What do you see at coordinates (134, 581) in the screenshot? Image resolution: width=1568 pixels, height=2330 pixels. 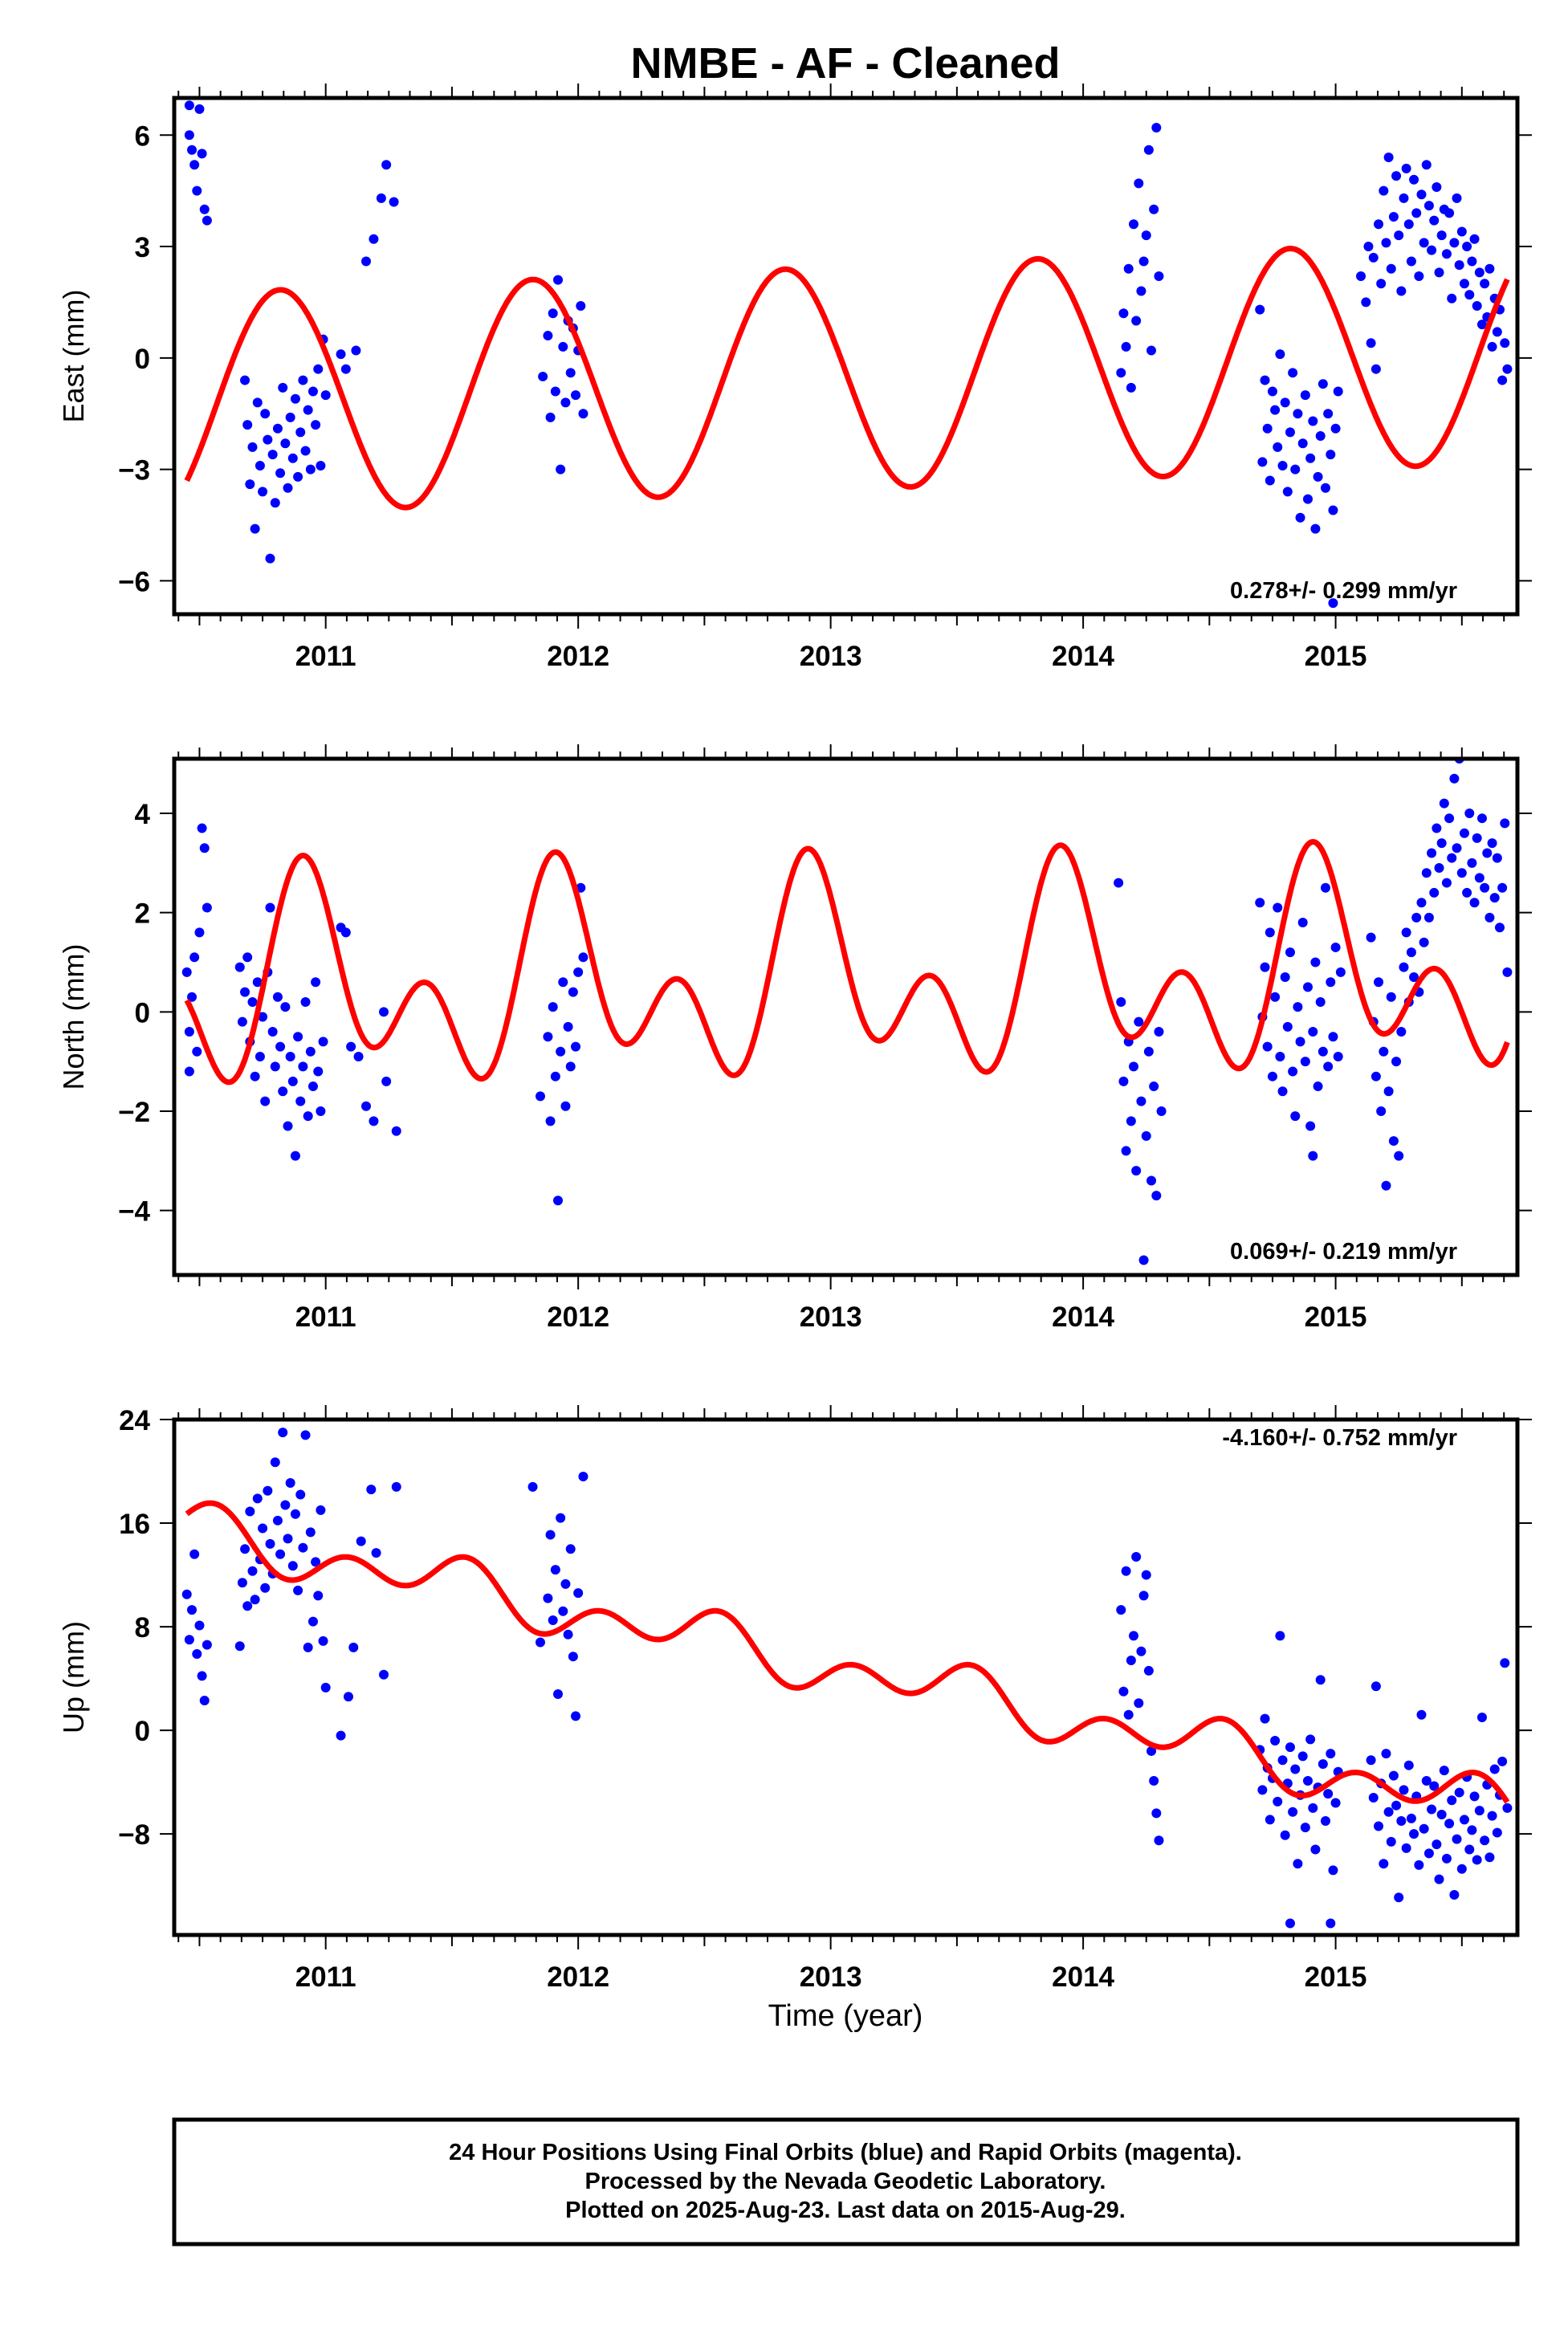 I see `y-tick-label: −6` at bounding box center [134, 581].